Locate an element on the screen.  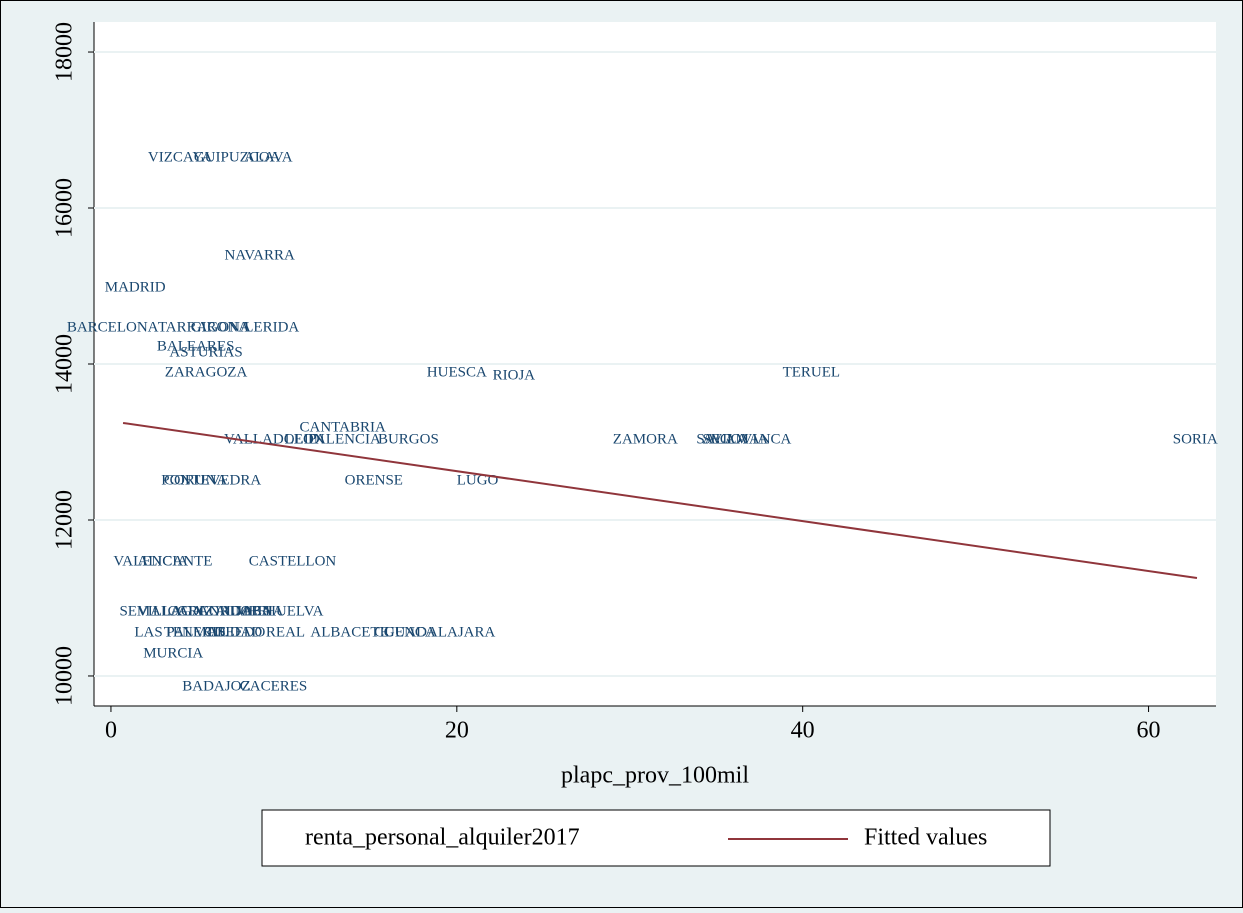
point-label: GRANADA is located at coordinates (214, 611).